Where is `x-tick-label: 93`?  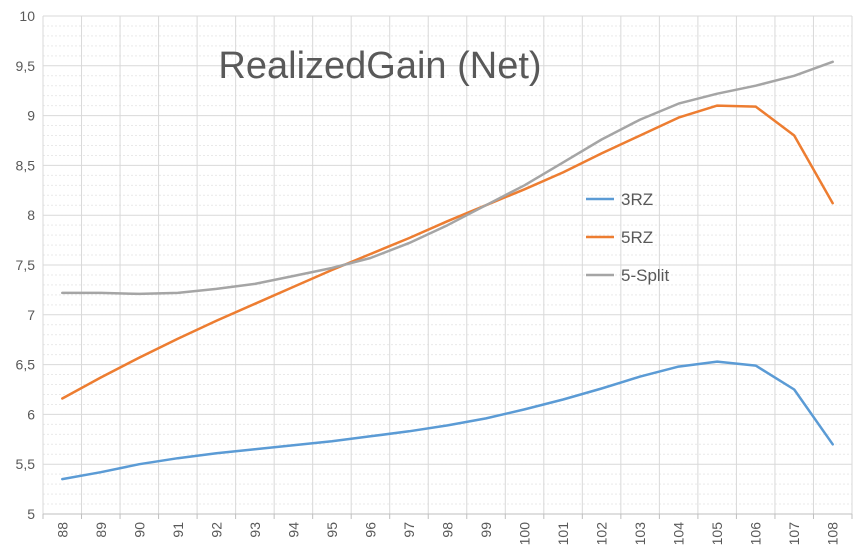
x-tick-label: 93 is located at coordinates (255, 530).